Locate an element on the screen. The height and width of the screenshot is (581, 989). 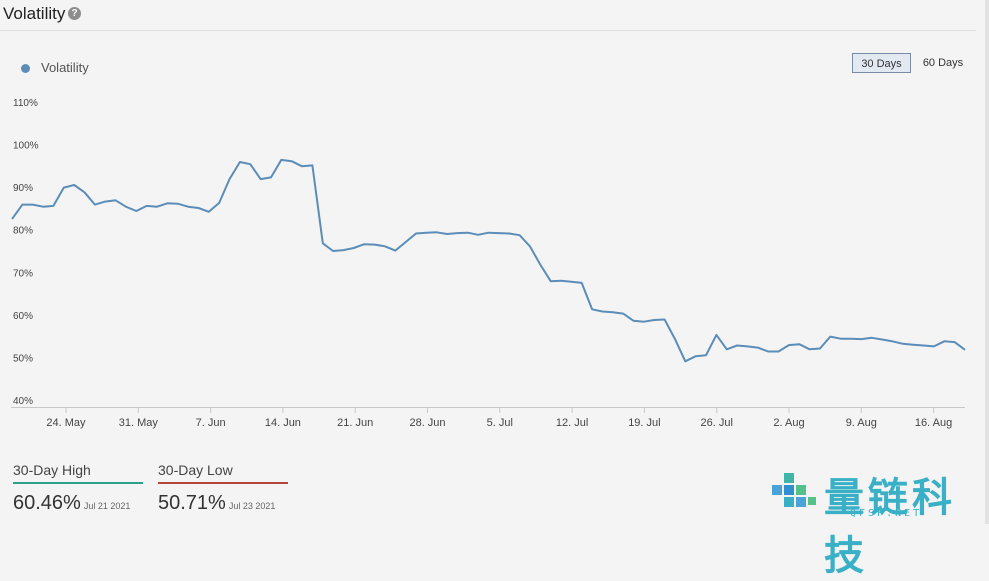
range-60-days-button: 60 Days is located at coordinates (943, 63).